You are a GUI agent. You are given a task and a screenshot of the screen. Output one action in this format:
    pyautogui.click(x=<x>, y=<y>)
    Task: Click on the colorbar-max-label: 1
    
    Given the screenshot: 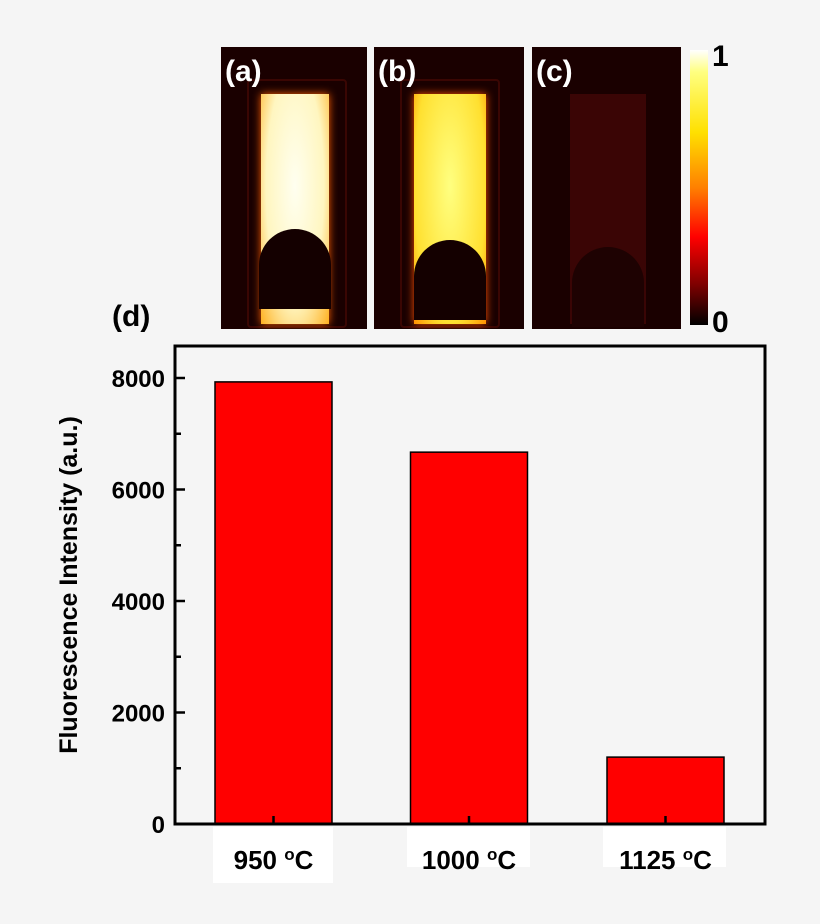 What is the action you would take?
    pyautogui.click(x=720, y=56)
    